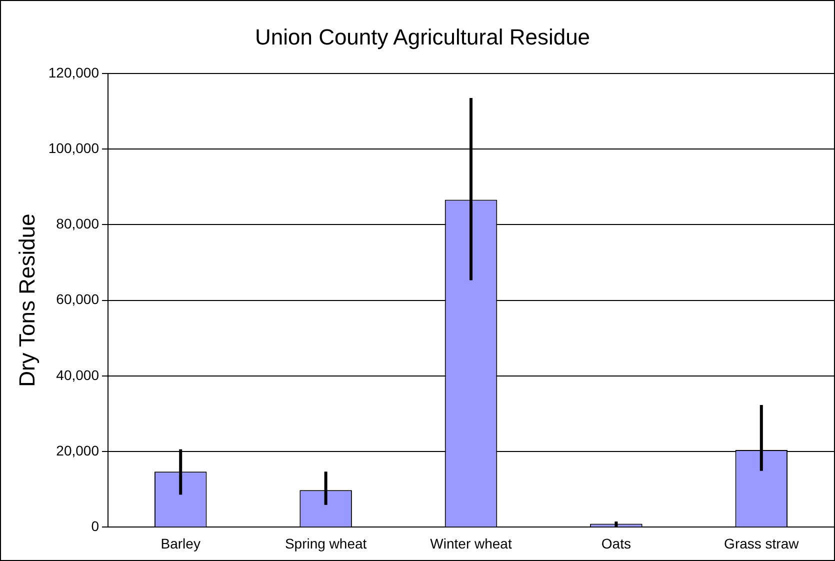 Image resolution: width=835 pixels, height=561 pixels. Describe the element at coordinates (762, 543) in the screenshot. I see `x-tick-label: Grass straw` at that location.